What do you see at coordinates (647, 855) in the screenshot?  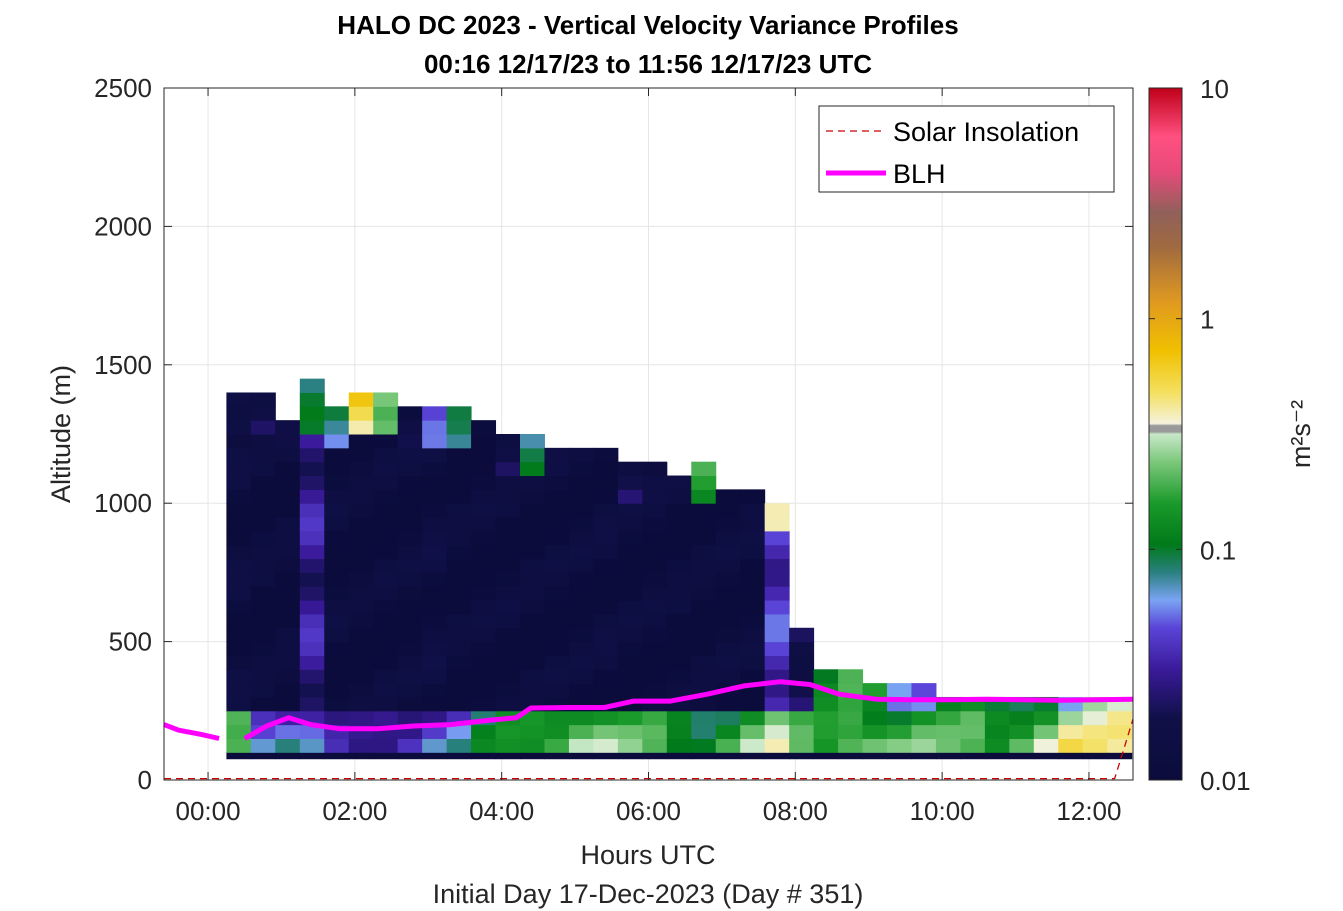 I see `x-axis-label: Hours UTC` at bounding box center [647, 855].